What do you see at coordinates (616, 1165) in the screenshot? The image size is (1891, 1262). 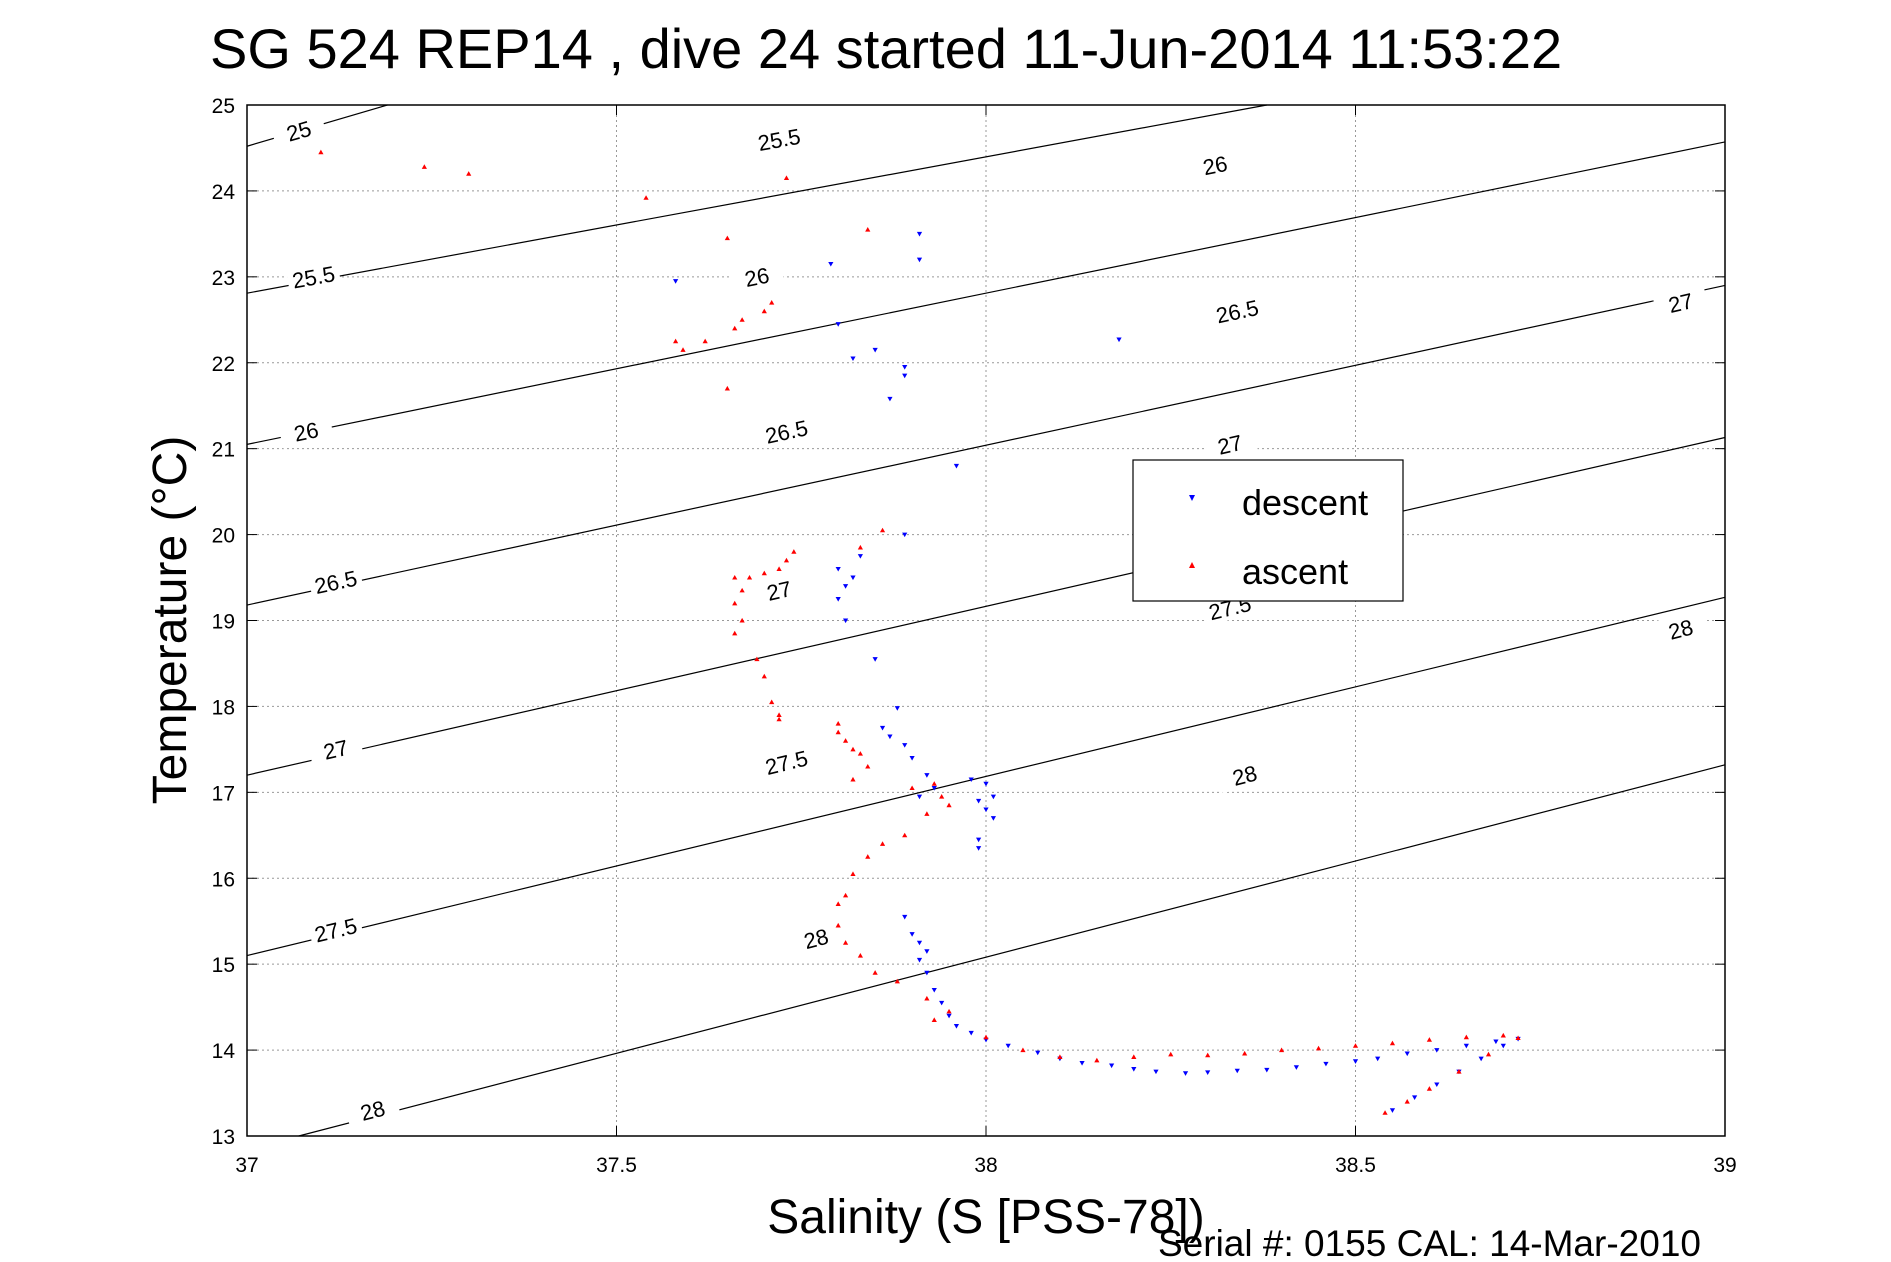 I see `x-tick-label: 37.5` at bounding box center [616, 1165].